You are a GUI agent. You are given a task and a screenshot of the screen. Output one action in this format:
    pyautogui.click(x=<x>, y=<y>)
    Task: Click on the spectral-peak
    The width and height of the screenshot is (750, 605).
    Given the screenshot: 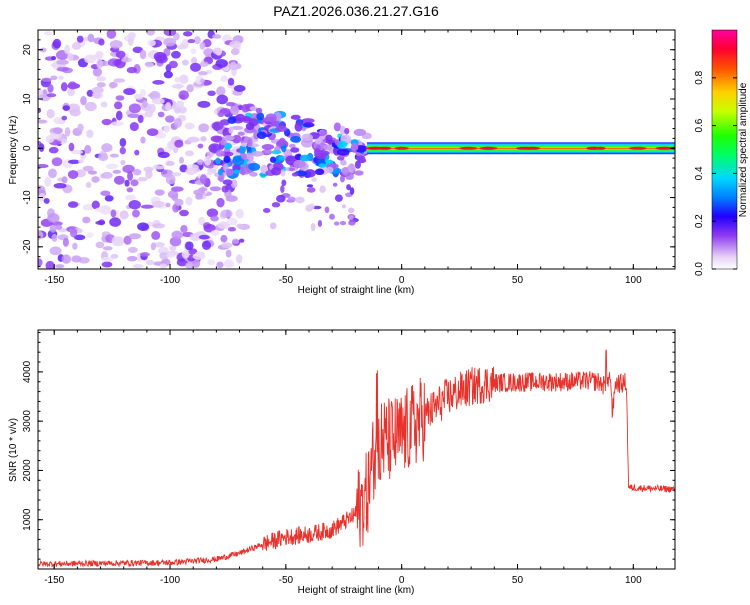 What is the action you would take?
    pyautogui.click(x=468, y=148)
    